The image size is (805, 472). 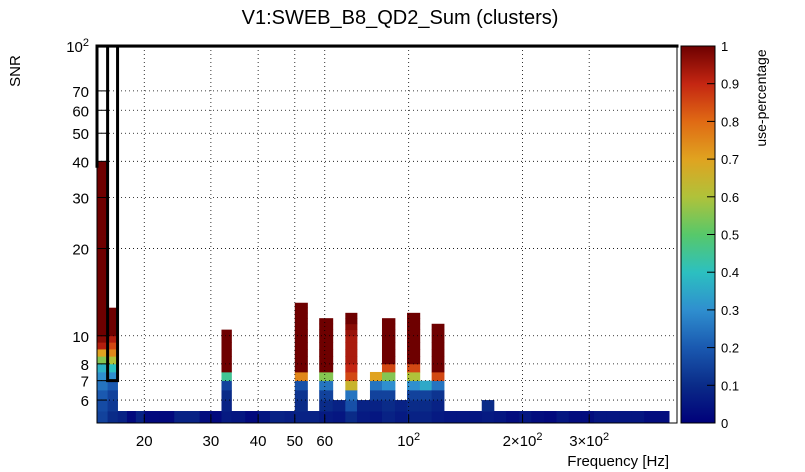 What do you see at coordinates (730, 272) in the screenshot?
I see `colorbar-tick-label: 0.4` at bounding box center [730, 272].